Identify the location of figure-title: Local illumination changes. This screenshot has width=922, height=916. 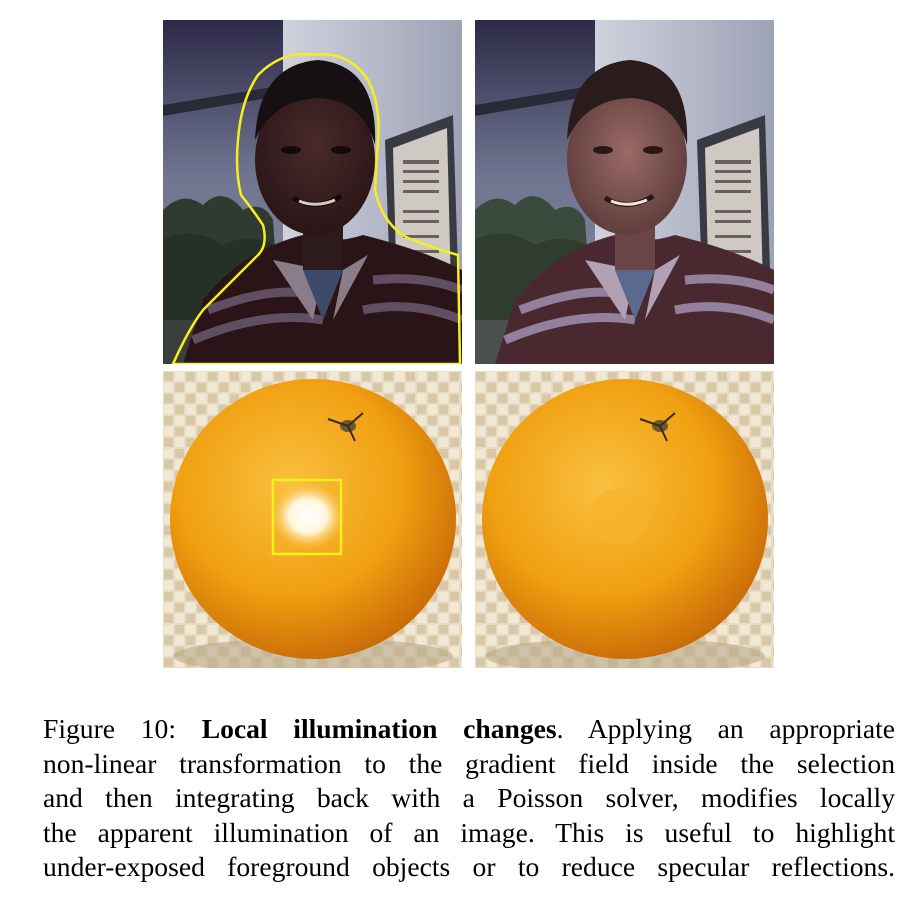
(379, 728).